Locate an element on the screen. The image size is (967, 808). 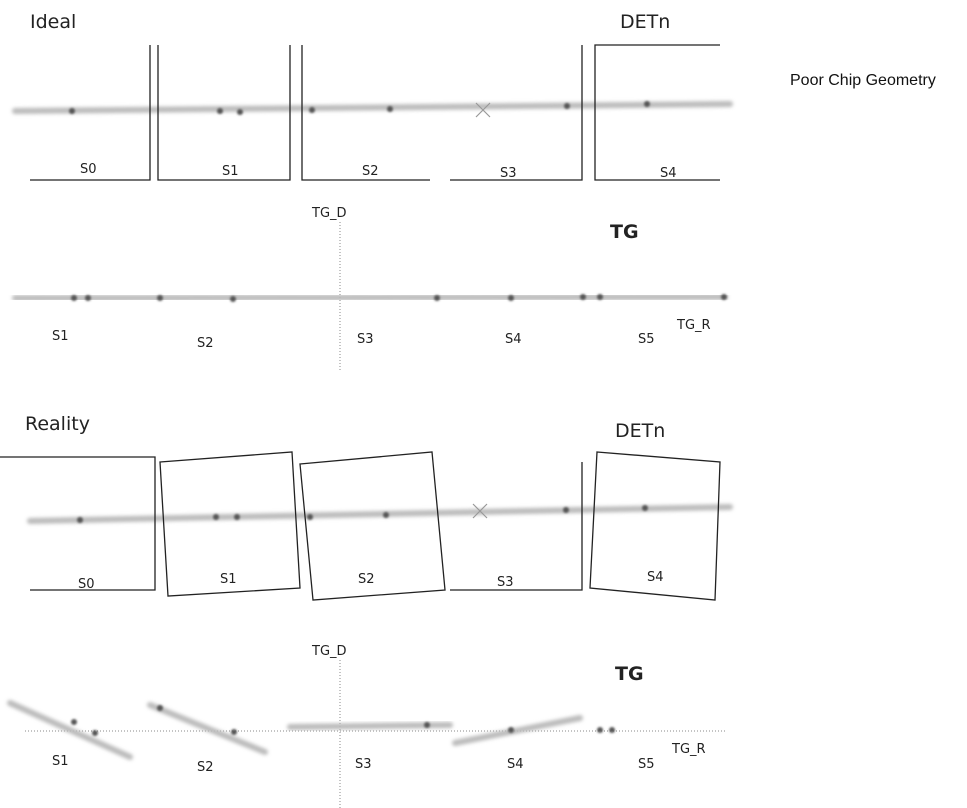
panel-title: Ideal is located at coordinates (53, 22).